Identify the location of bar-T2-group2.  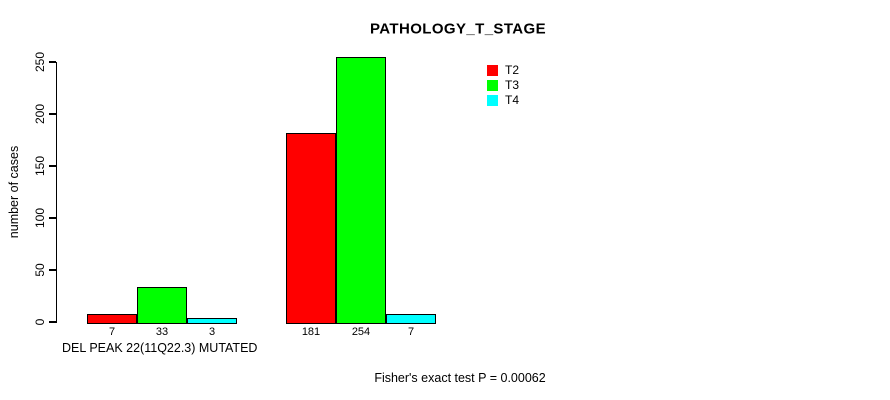
(311, 228).